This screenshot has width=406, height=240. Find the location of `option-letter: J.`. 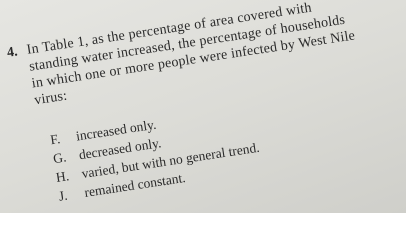

option-letter: J. is located at coordinates (63, 195).